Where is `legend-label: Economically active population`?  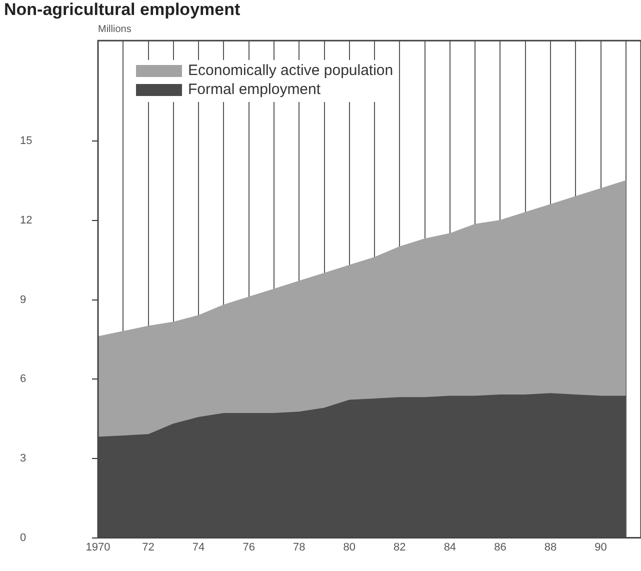
legend-label: Economically active population is located at coordinates (291, 70).